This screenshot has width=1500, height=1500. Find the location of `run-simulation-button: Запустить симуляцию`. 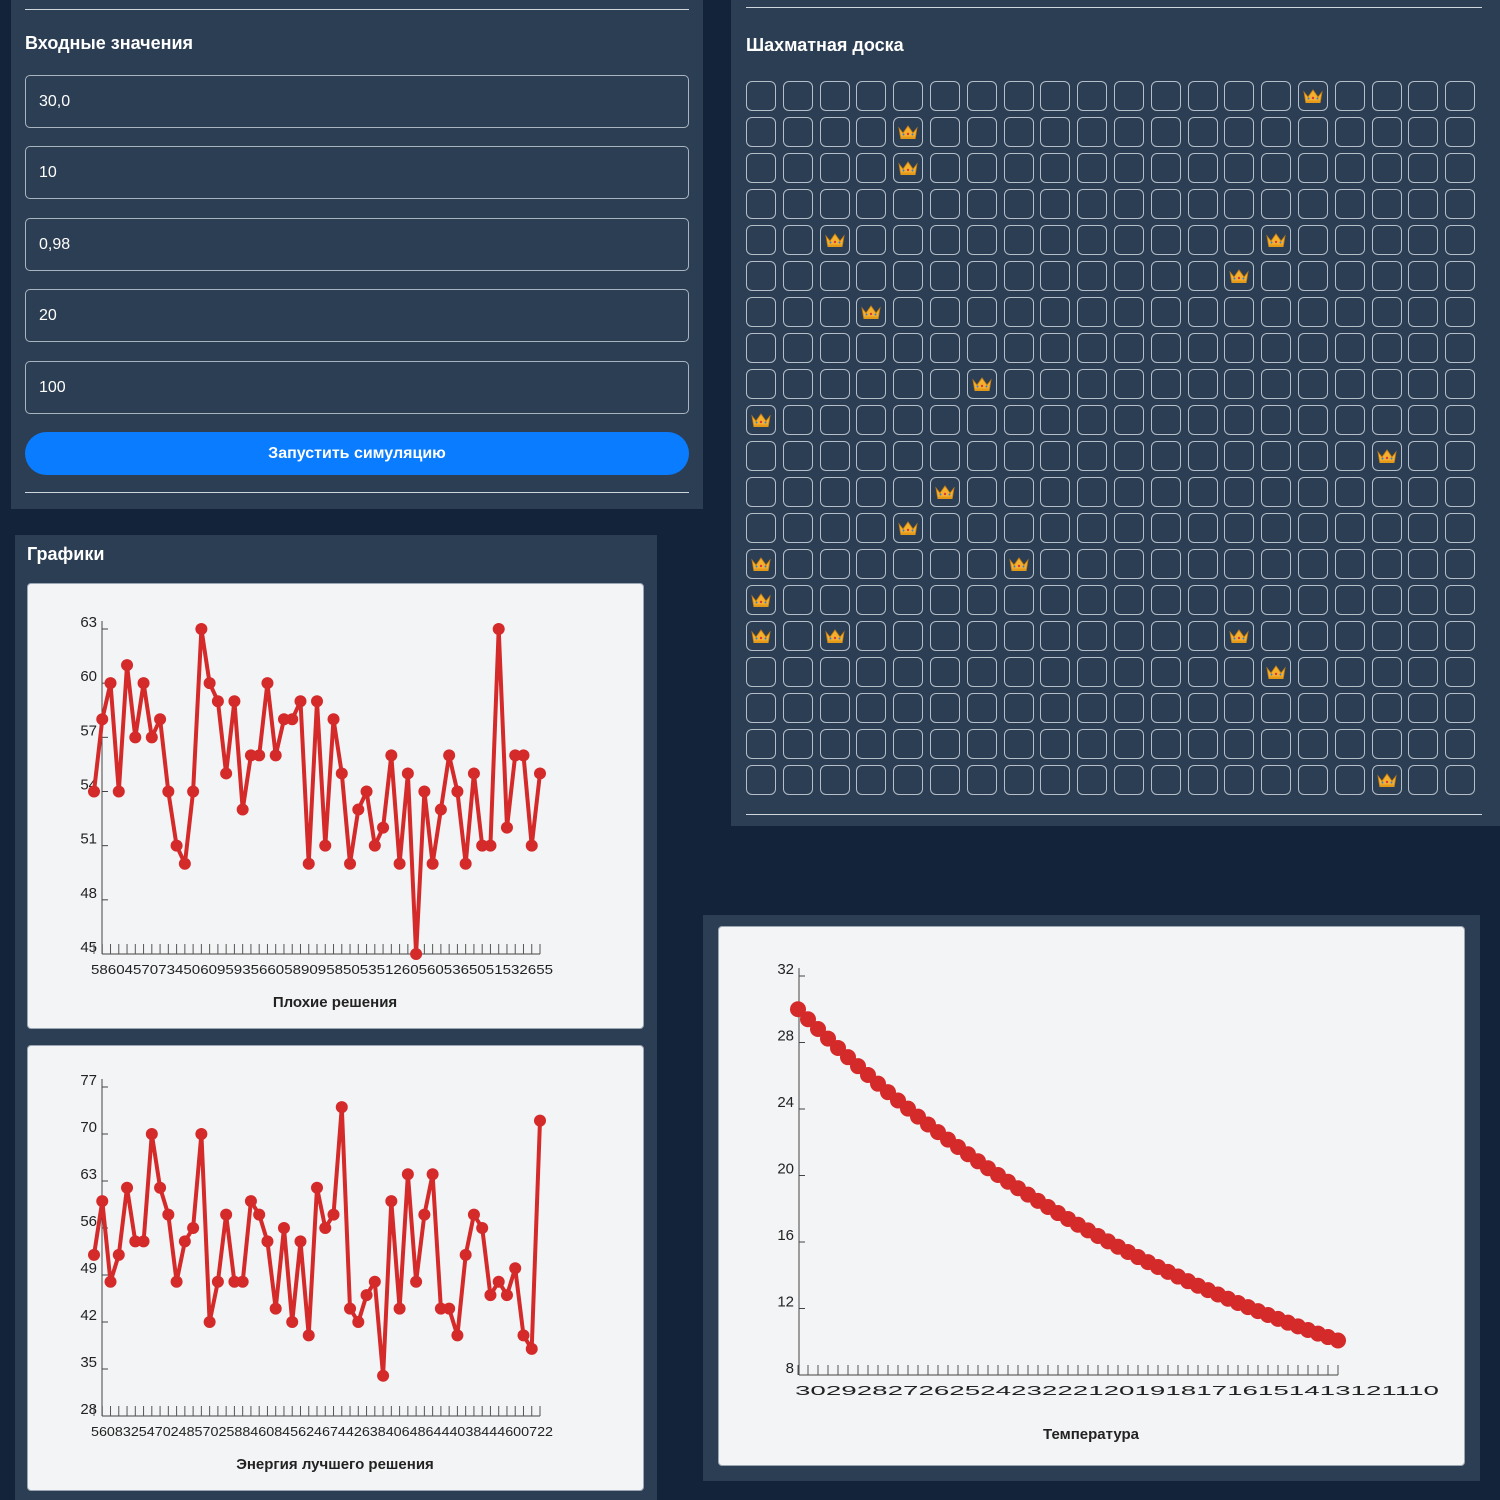

run-simulation-button: Запустить симуляцию is located at coordinates (357, 453).